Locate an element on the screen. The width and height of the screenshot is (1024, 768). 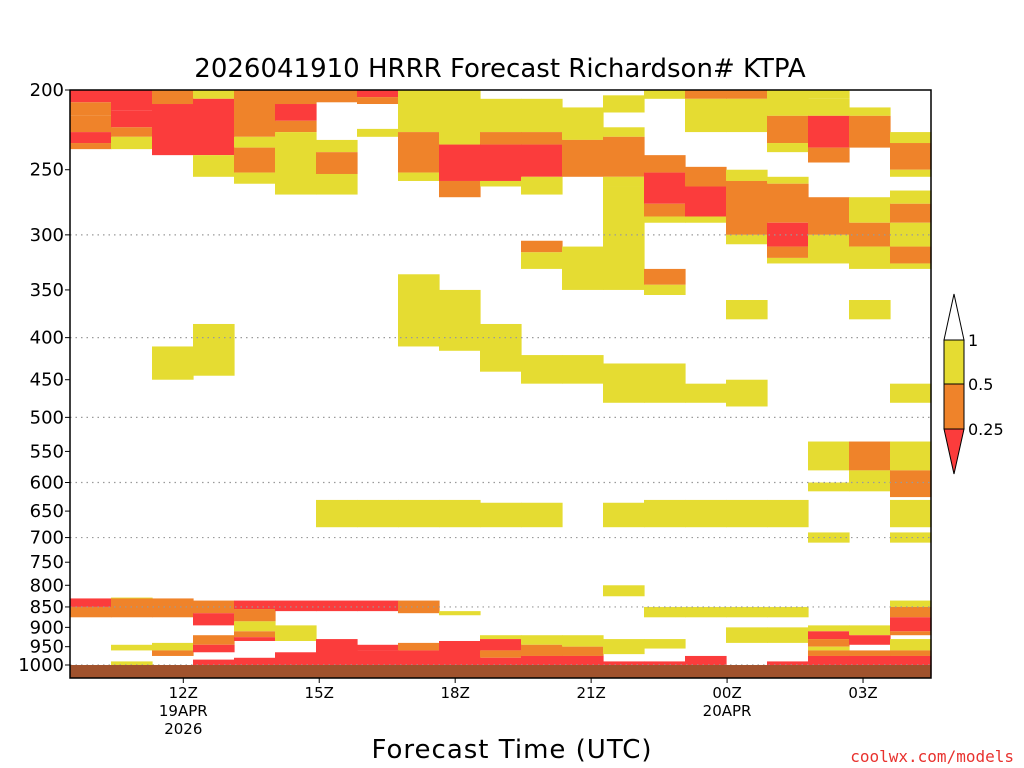
x-tick-label: 20APR is located at coordinates (727, 711).